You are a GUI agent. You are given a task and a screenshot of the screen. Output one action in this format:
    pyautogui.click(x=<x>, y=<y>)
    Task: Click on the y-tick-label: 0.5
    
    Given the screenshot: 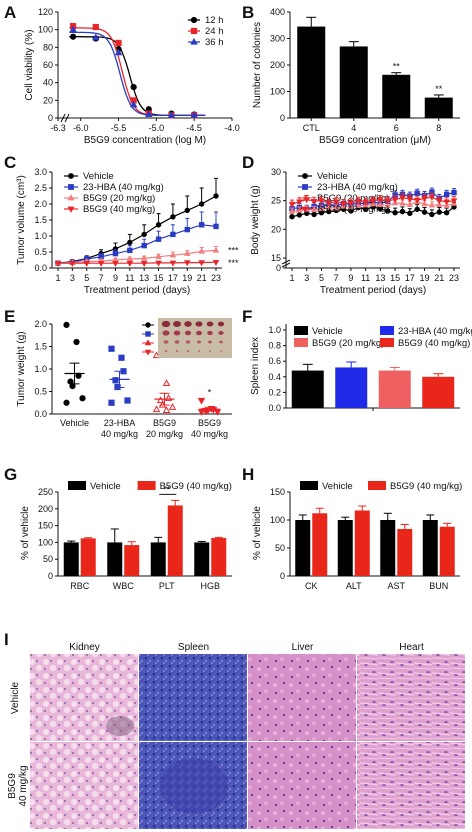 What is the action you would take?
    pyautogui.click(x=40, y=252)
    